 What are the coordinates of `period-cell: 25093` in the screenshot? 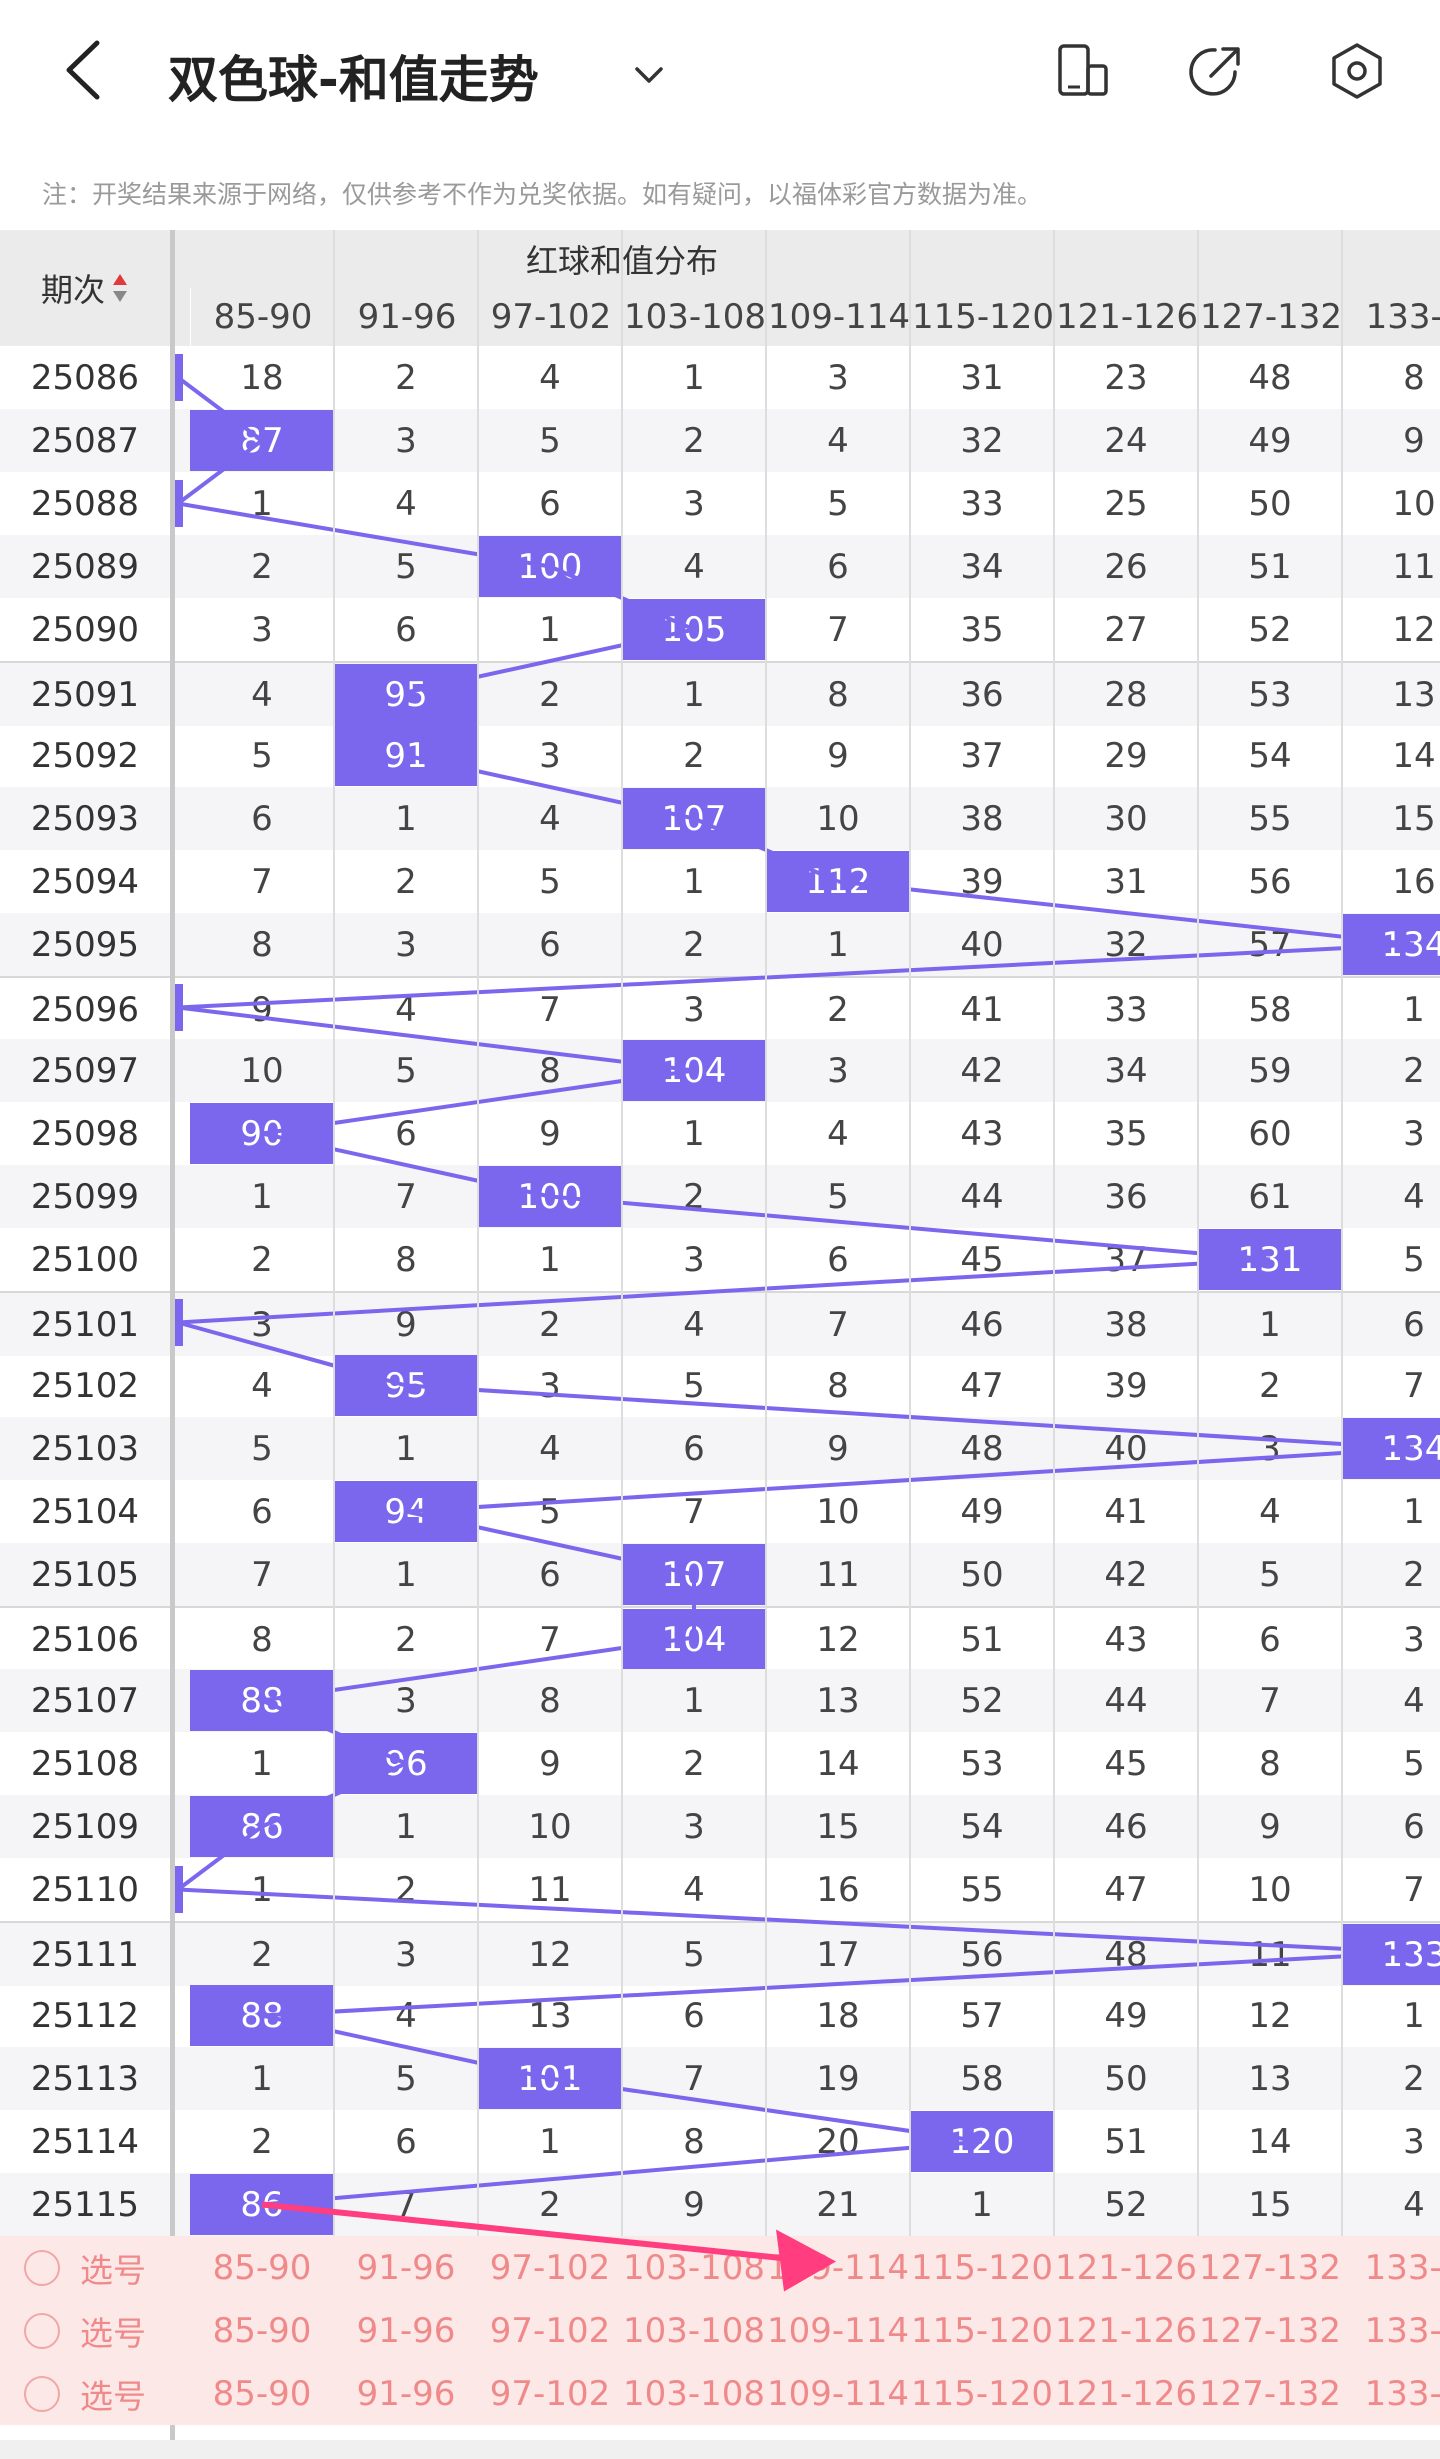 It's located at (85, 818).